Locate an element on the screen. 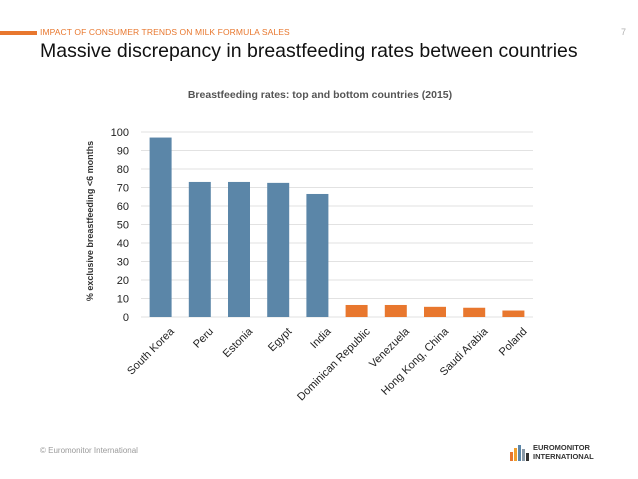 Image resolution: width=638 pixels, height=479 pixels. y-tick-label: 40 is located at coordinates (123, 244).